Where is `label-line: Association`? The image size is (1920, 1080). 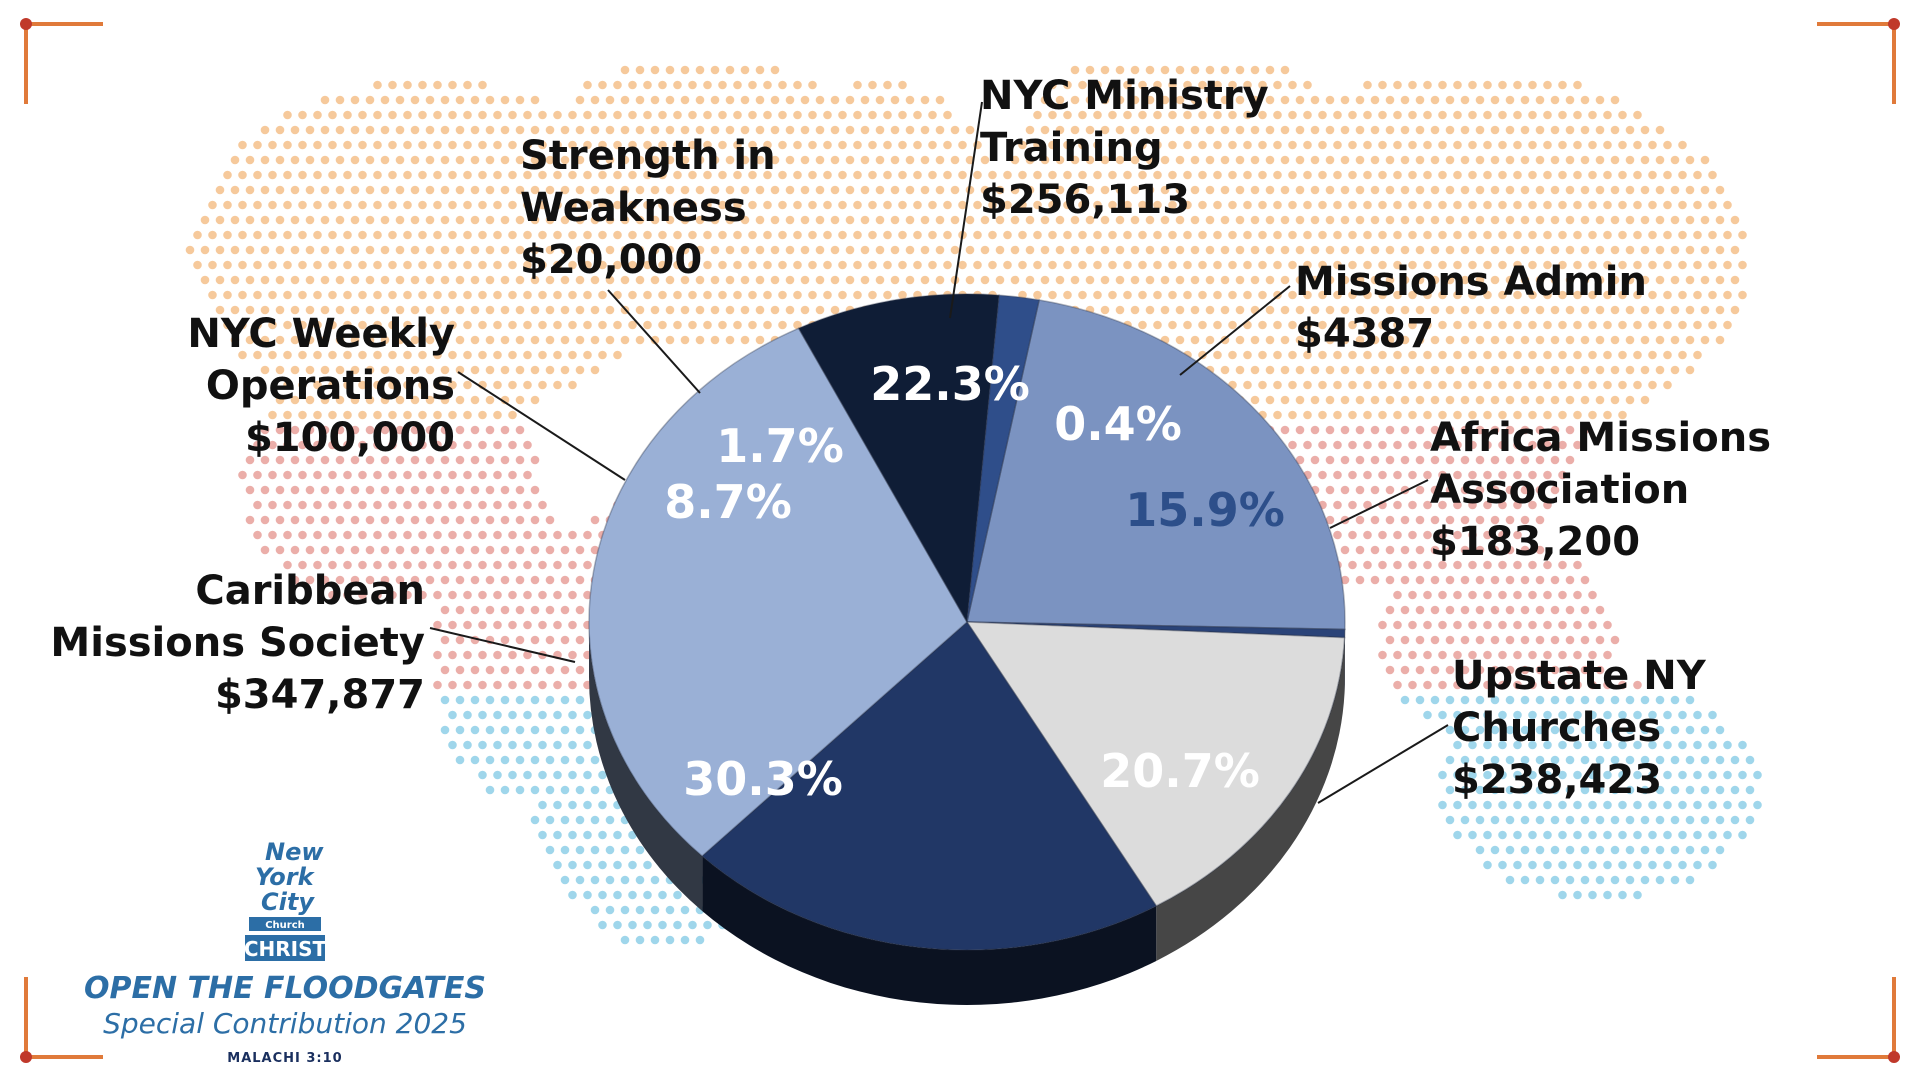
label-line: Association is located at coordinates (1560, 490).